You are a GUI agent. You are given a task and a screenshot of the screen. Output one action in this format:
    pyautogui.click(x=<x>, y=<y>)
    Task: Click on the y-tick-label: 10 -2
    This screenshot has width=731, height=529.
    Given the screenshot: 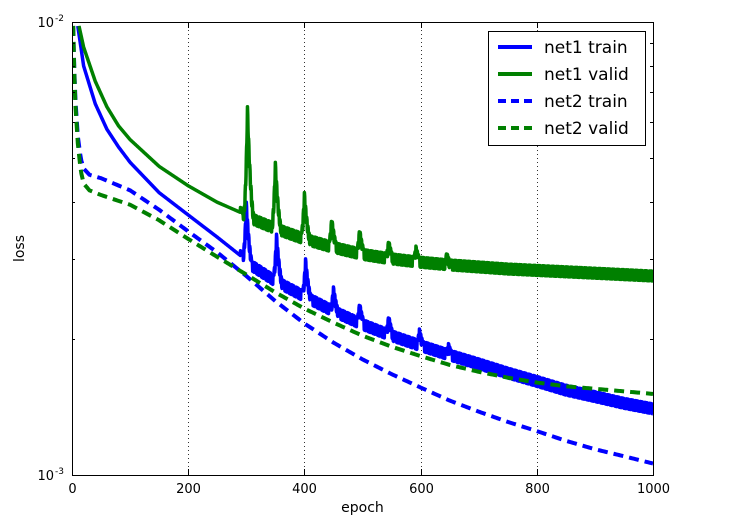 What is the action you would take?
    pyautogui.click(x=50, y=22)
    